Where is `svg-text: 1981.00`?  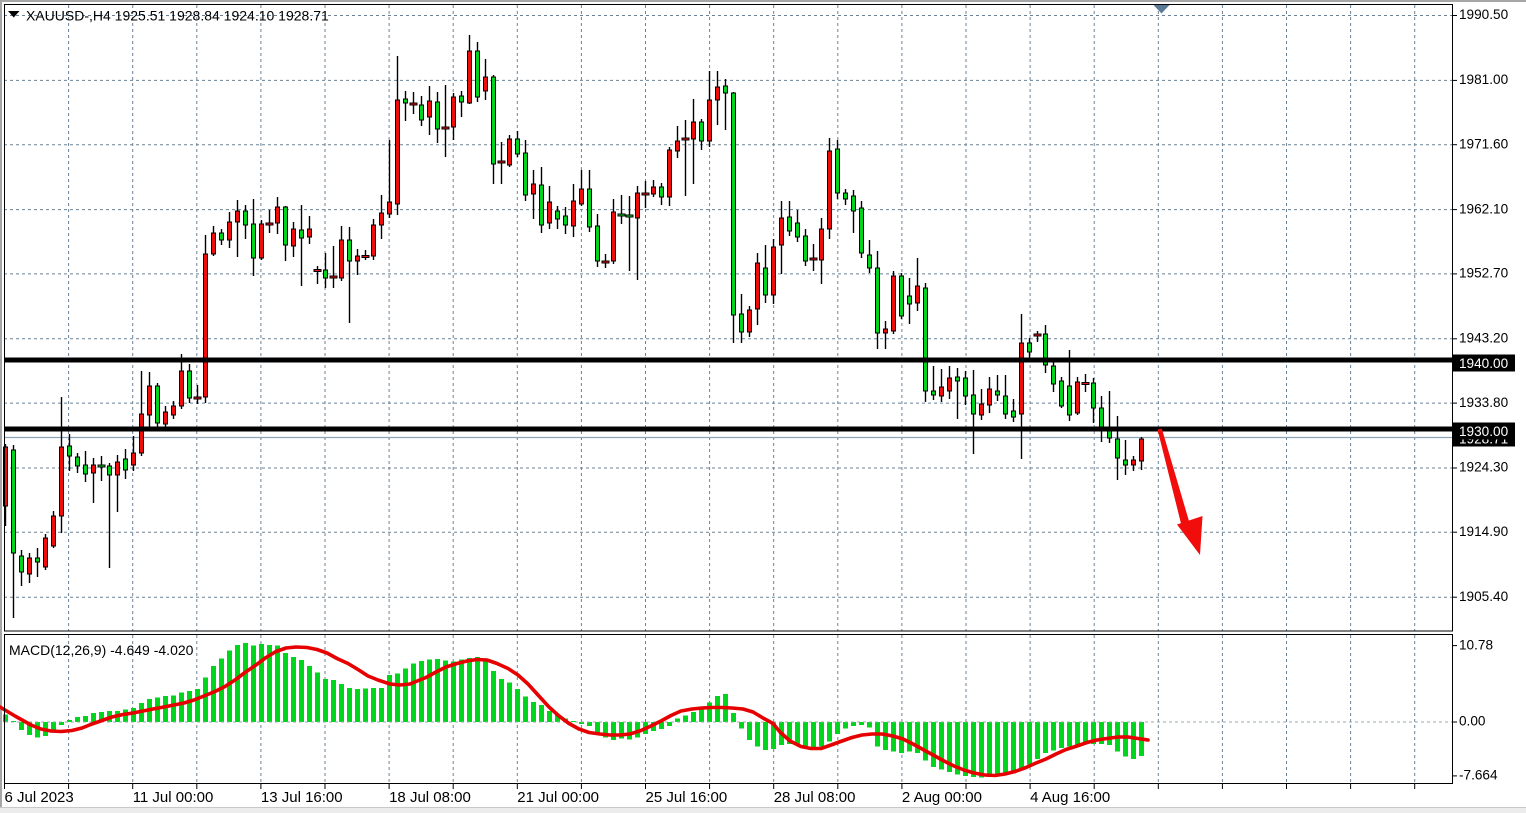
svg-text: 1981.00 is located at coordinates (1484, 79).